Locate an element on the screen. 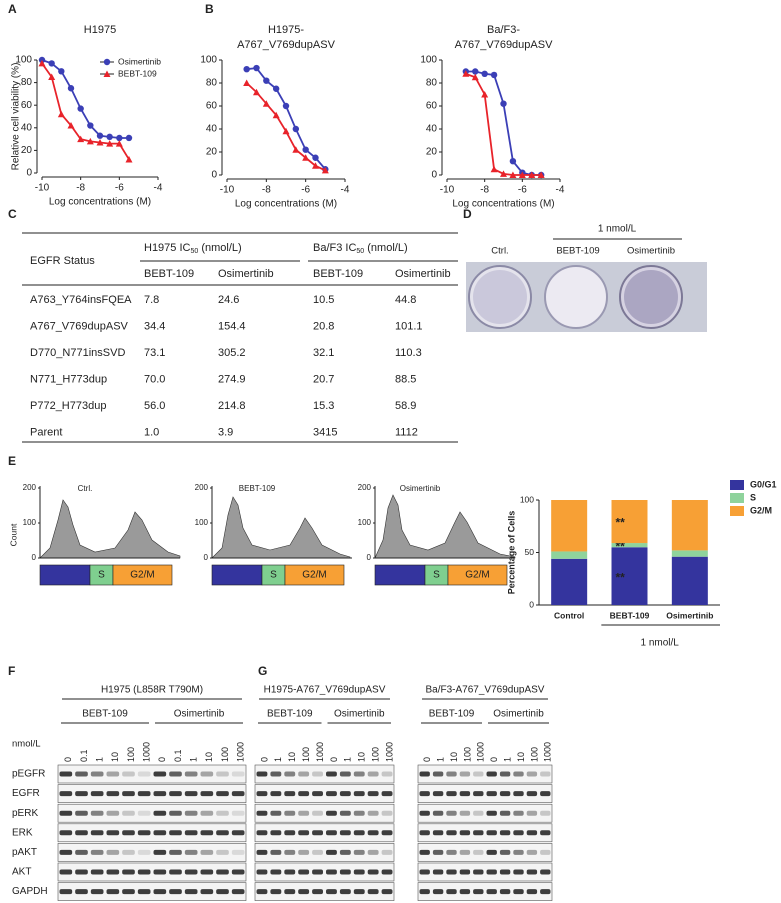 The height and width of the screenshot is (903, 781). x-tick-label: -6 is located at coordinates (119, 188).